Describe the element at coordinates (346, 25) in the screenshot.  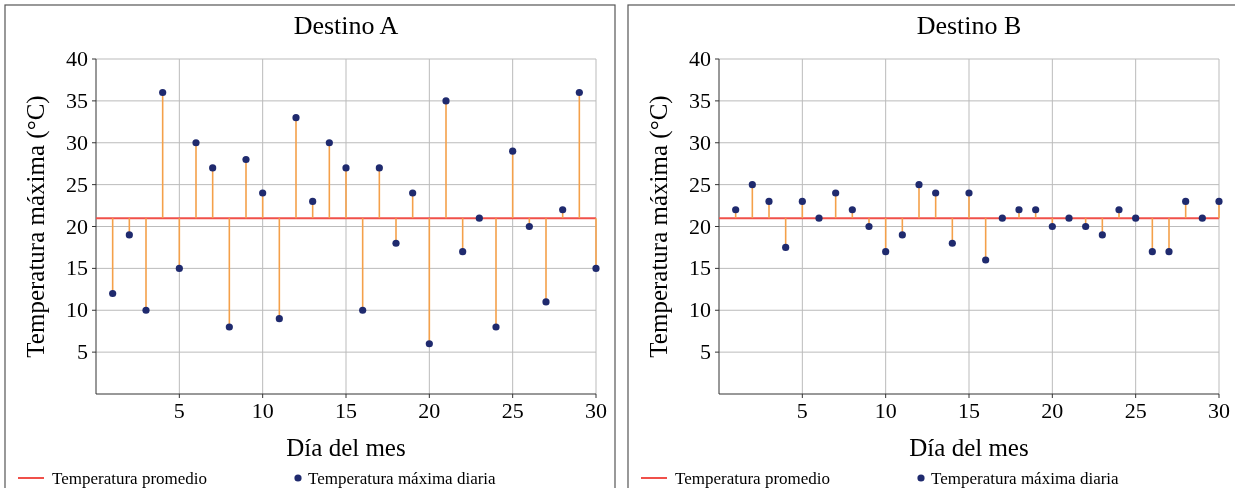
I see `chart-title: Destino A` at that location.